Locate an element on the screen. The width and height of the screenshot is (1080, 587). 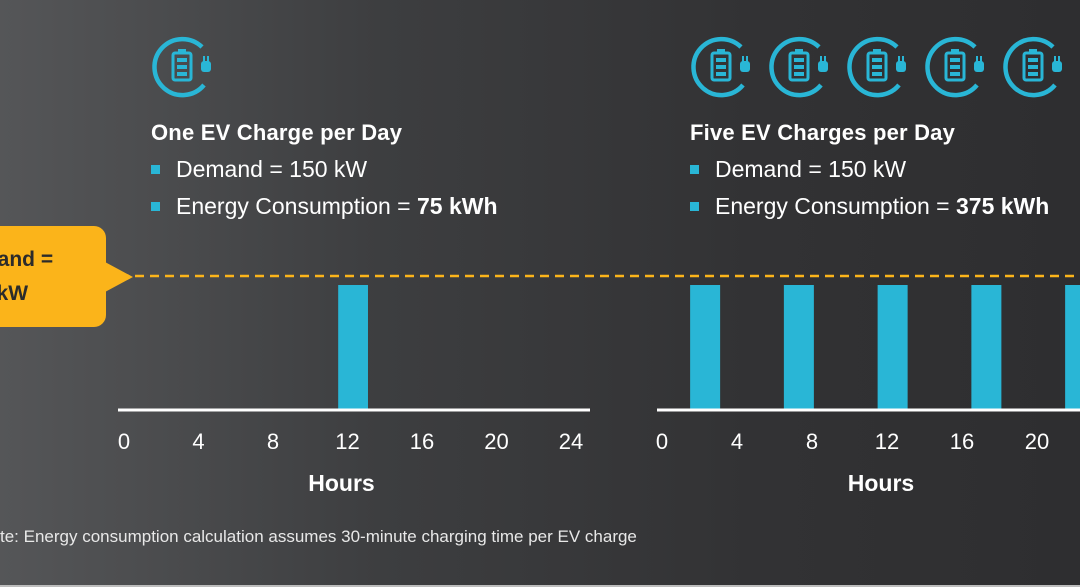
right-demand-bullet: Demand = 150 kW is located at coordinates (798, 169).